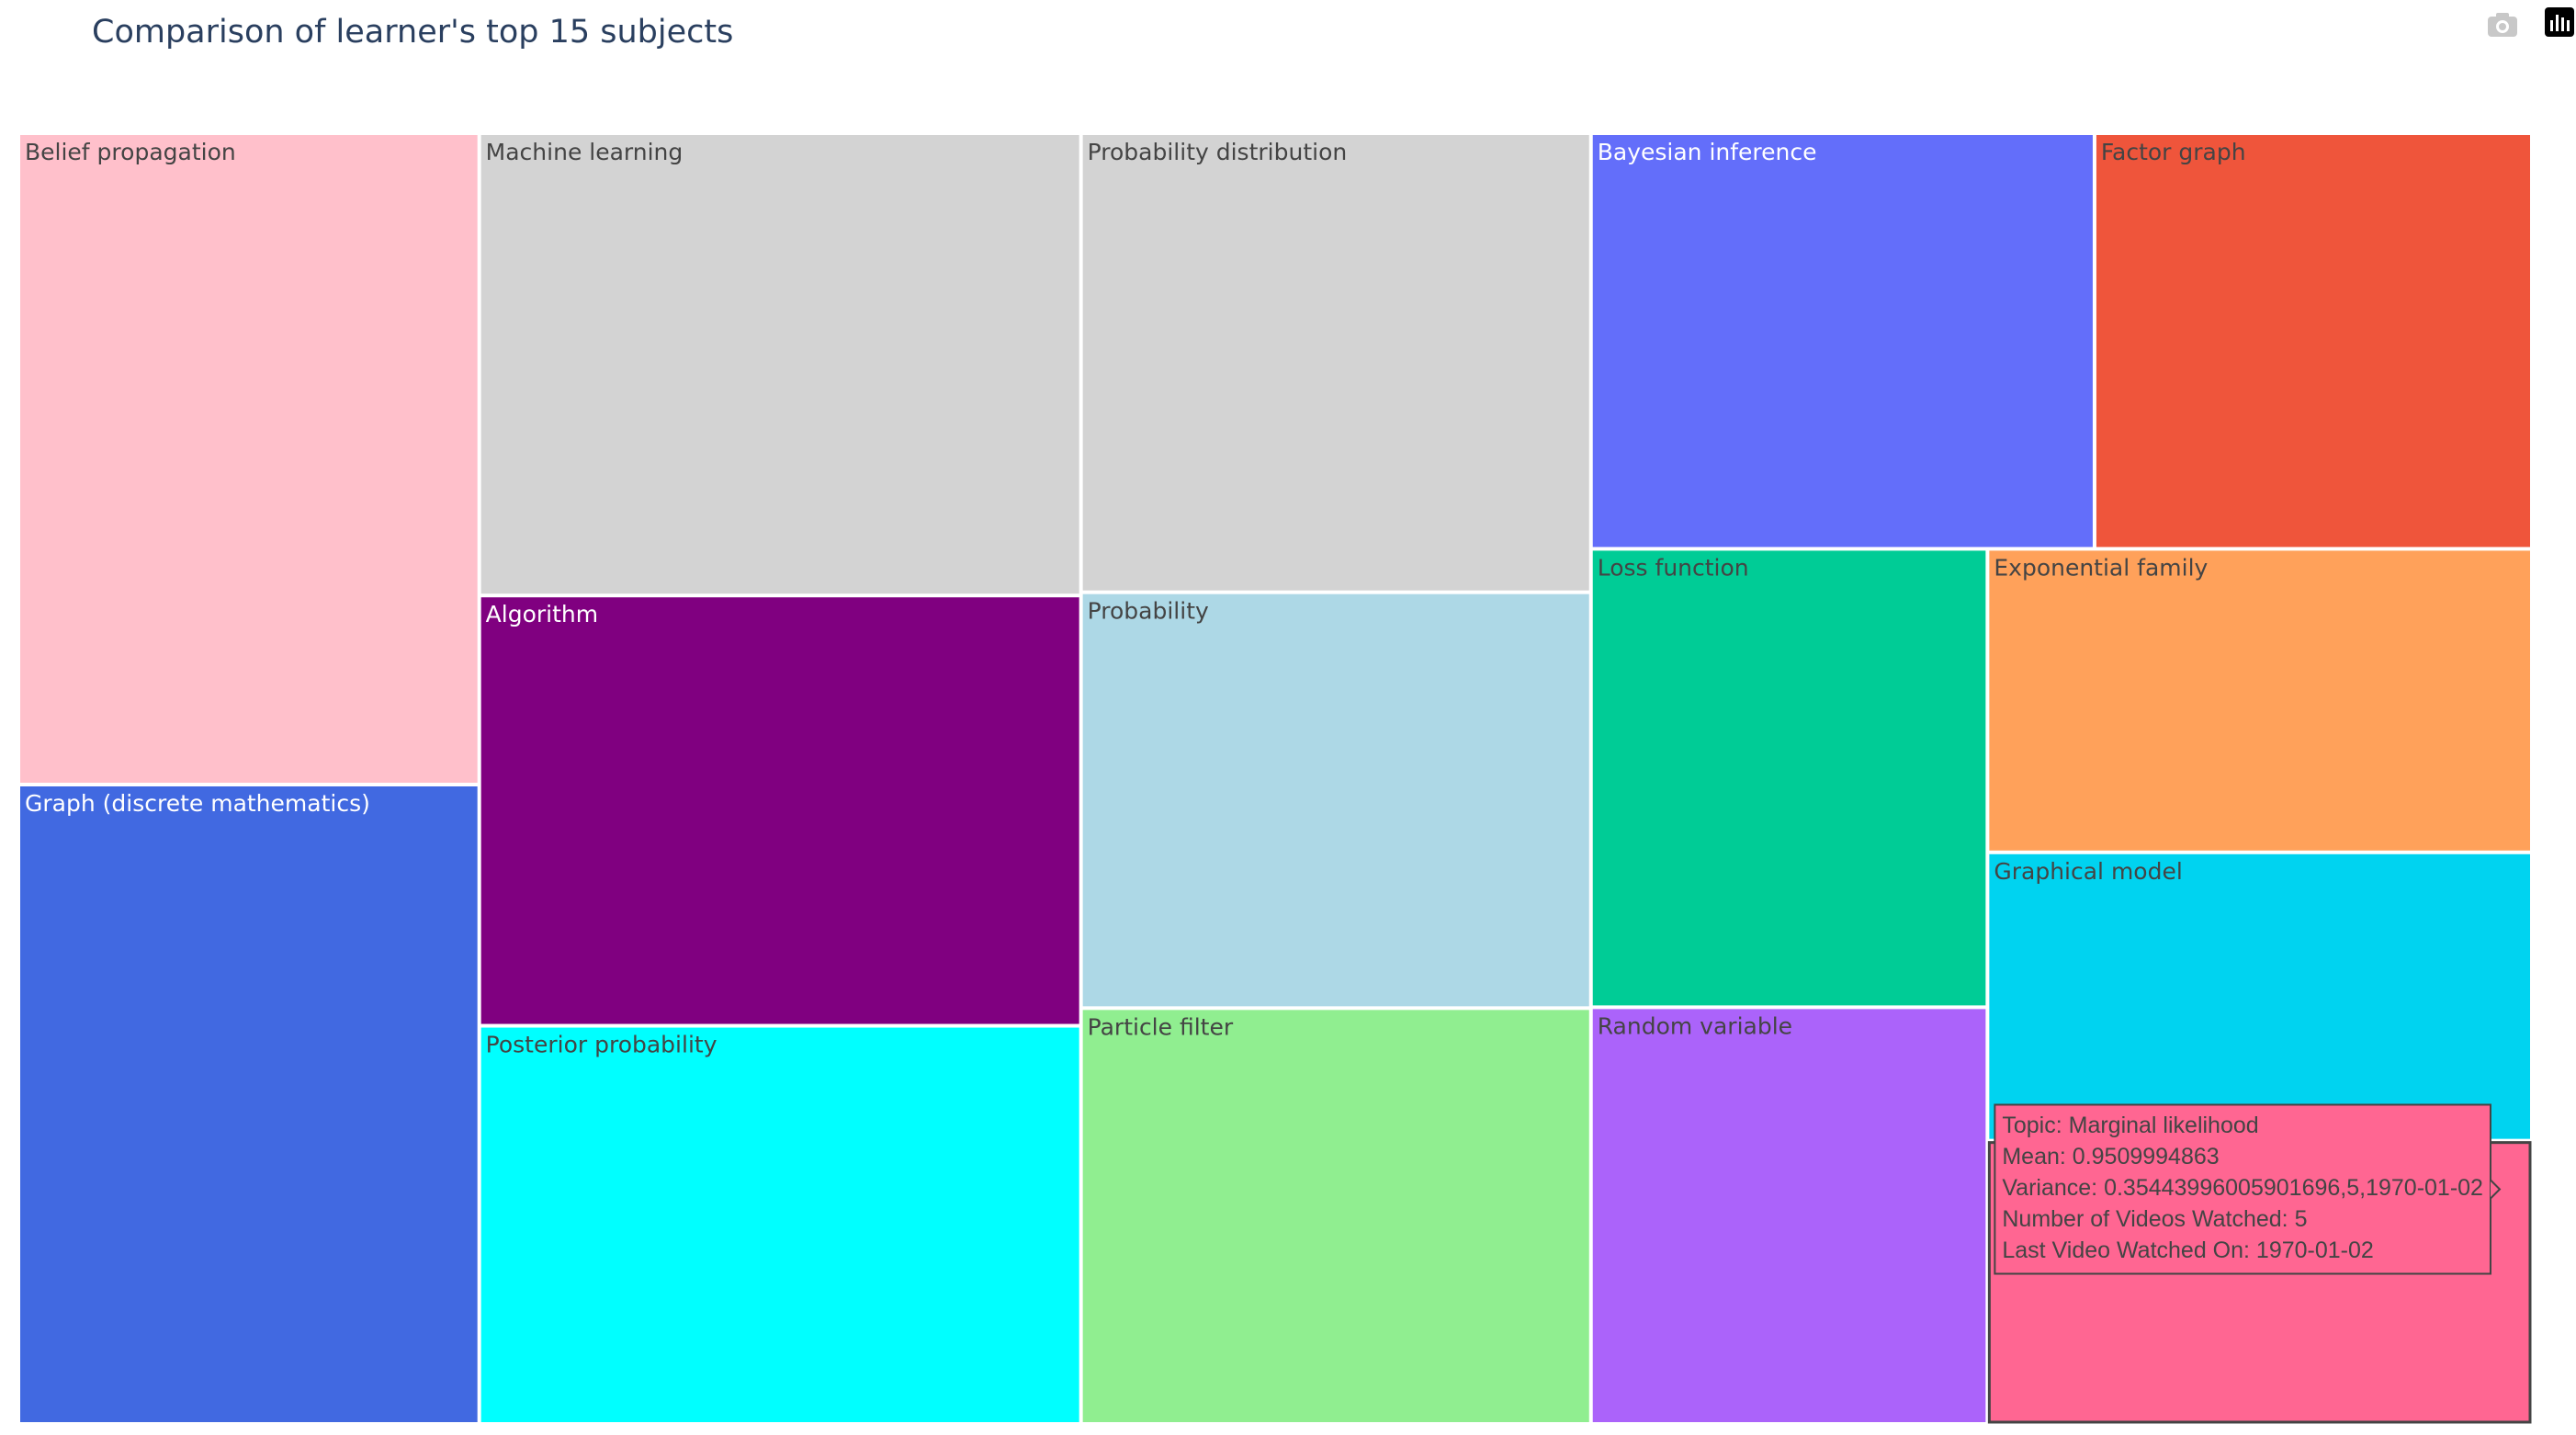  I want to click on cell-label: Graph (discrete mathematics), so click(197, 803).